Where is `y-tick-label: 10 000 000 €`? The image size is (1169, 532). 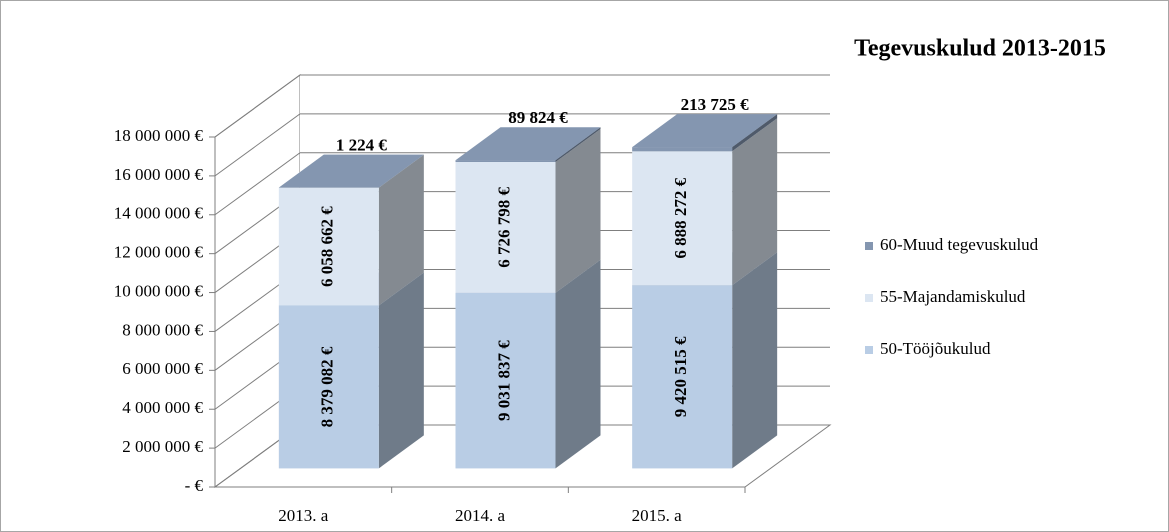 y-tick-label: 10 000 000 € is located at coordinates (159, 290).